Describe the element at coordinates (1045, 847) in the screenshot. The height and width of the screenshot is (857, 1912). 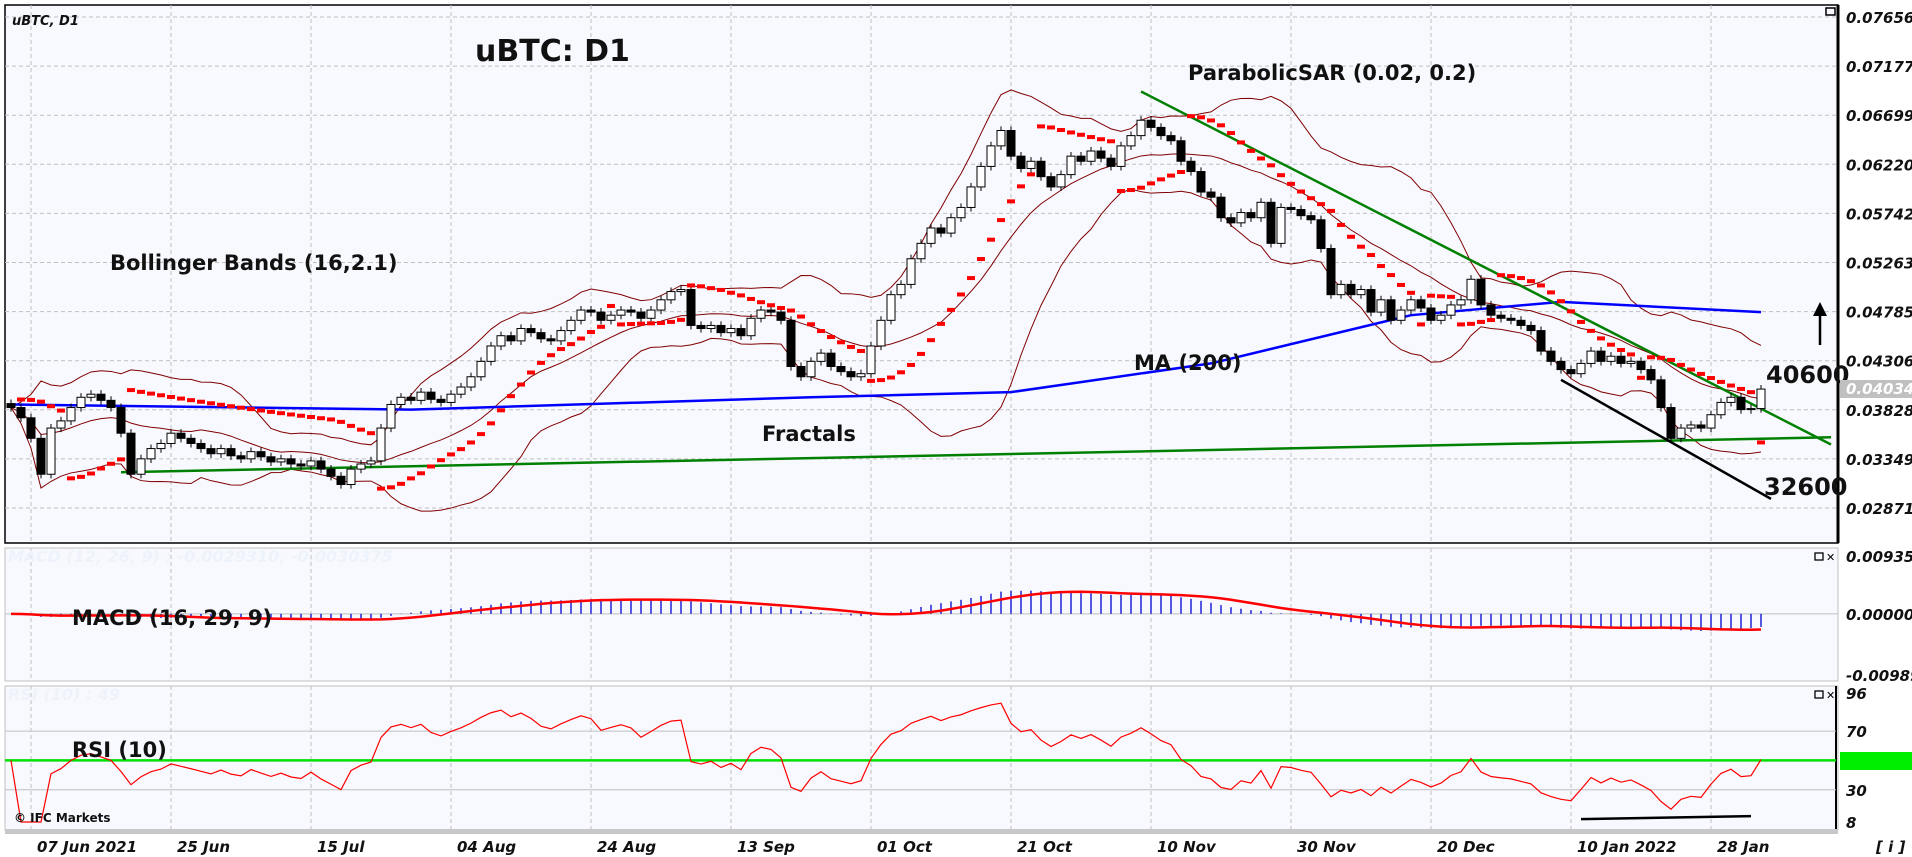
I see `date-tick-label: 21 Oct` at that location.